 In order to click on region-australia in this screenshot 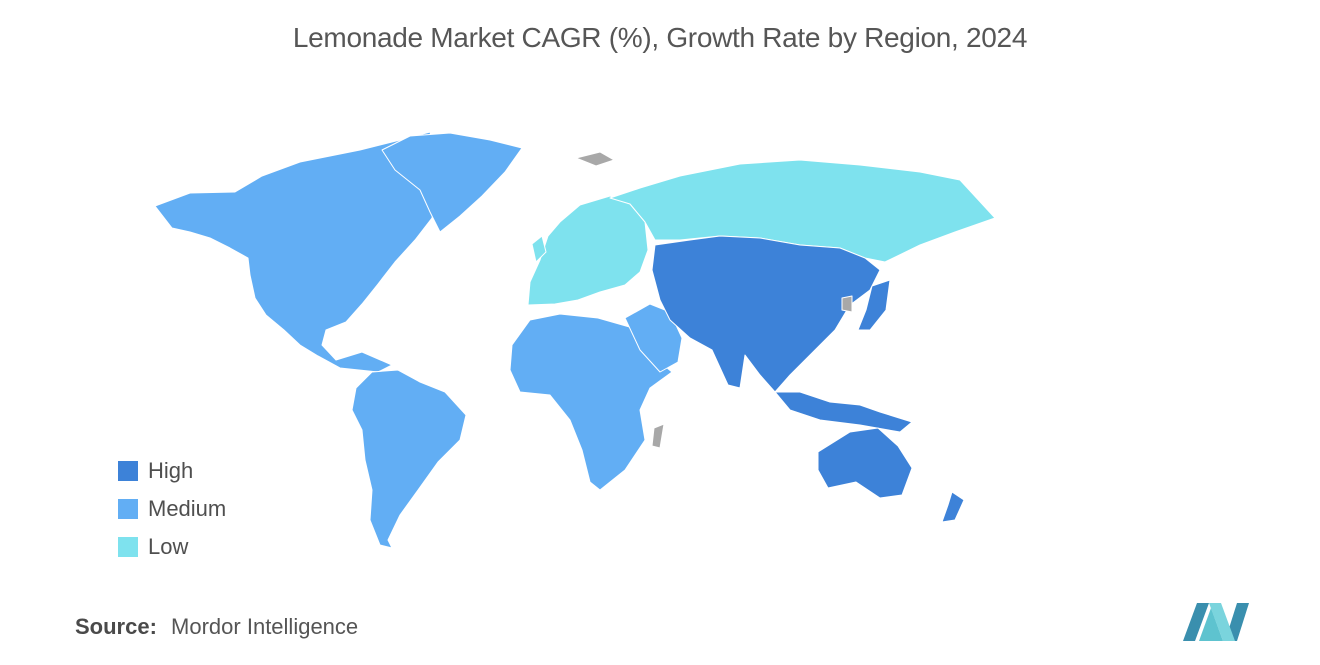, I will do `click(865, 463)`.